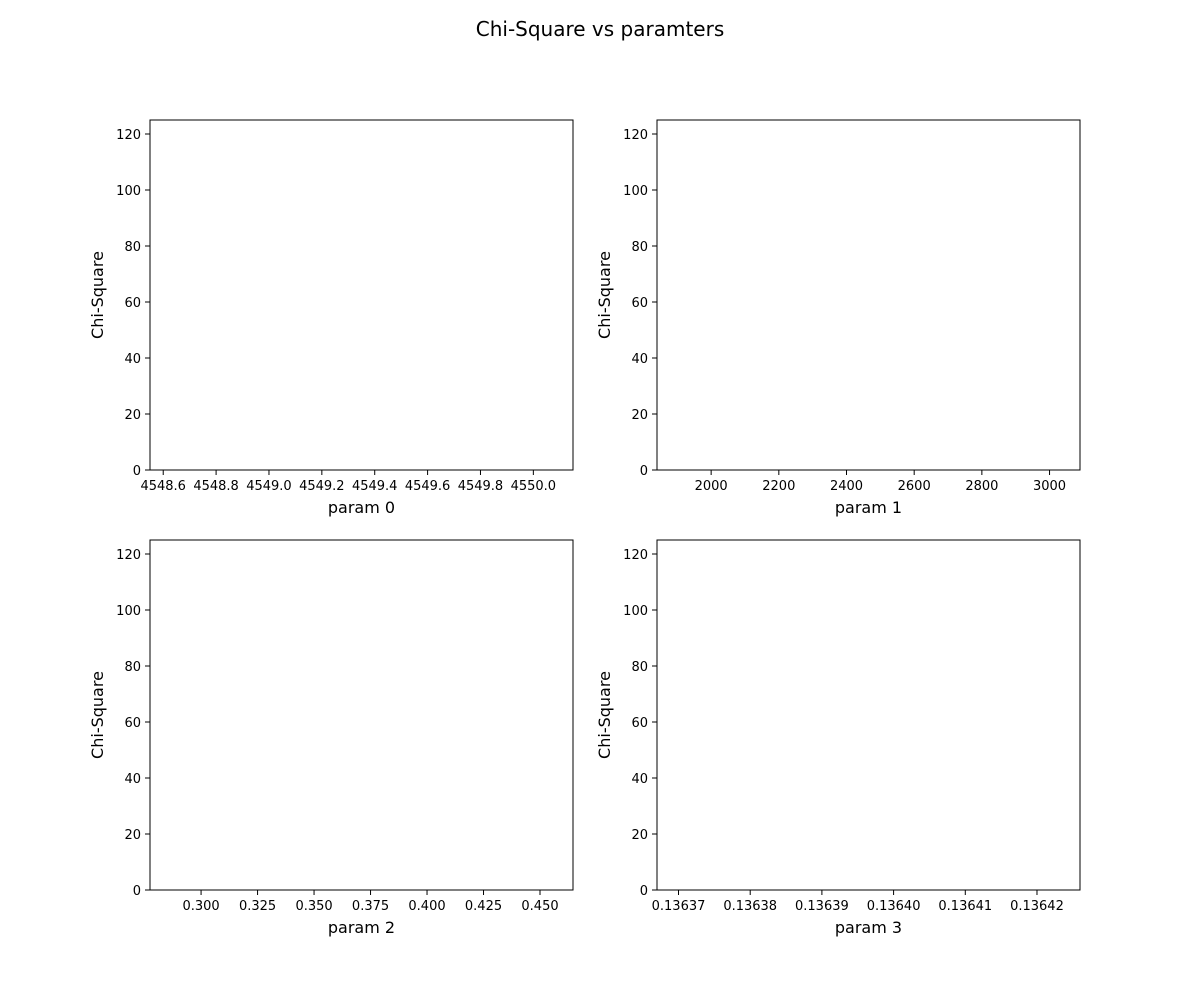 This screenshot has height=1000, width=1200. Describe the element at coordinates (313, 906) in the screenshot. I see `x-tick-label: 0.350` at that location.